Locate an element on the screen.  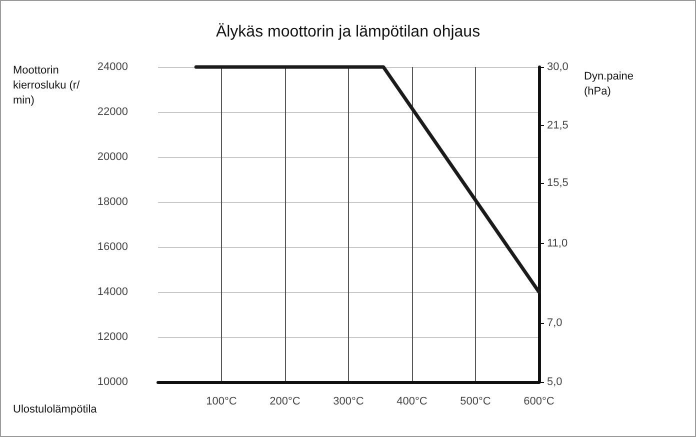
x-tick-label: 100°C is located at coordinates (221, 402).